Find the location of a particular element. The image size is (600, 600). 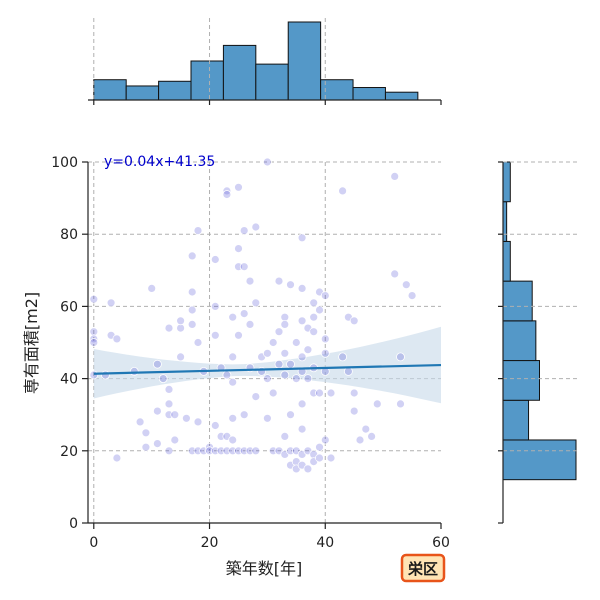

regression-line is located at coordinates (267, 369).